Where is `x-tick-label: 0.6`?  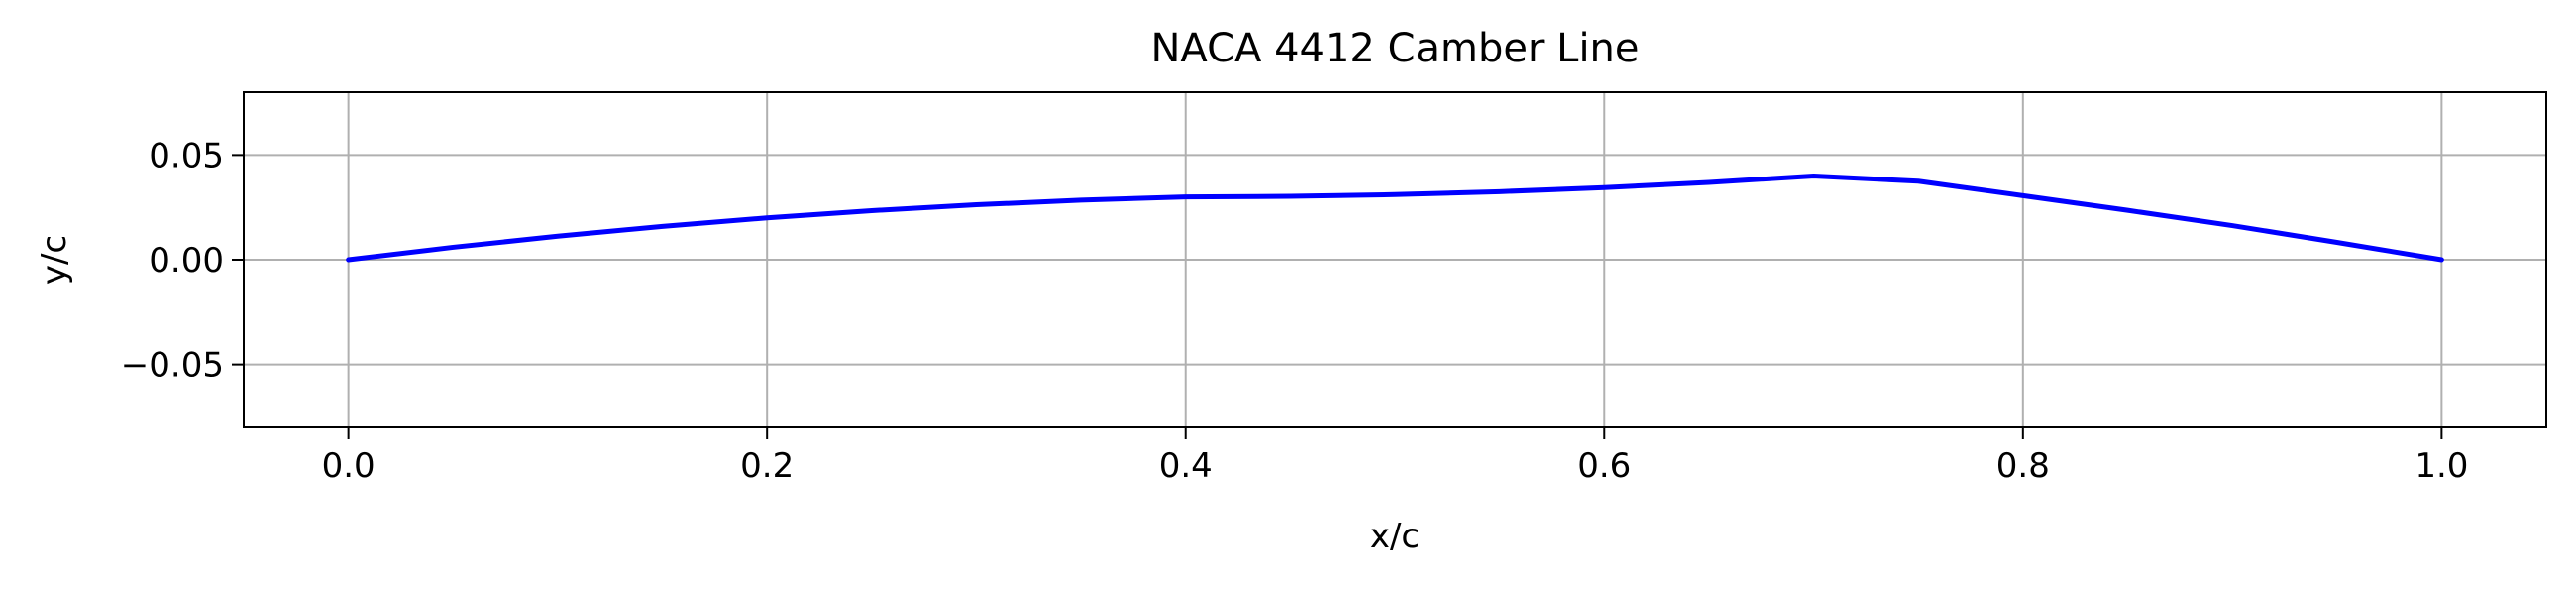
x-tick-label: 0.6 is located at coordinates (1604, 466).